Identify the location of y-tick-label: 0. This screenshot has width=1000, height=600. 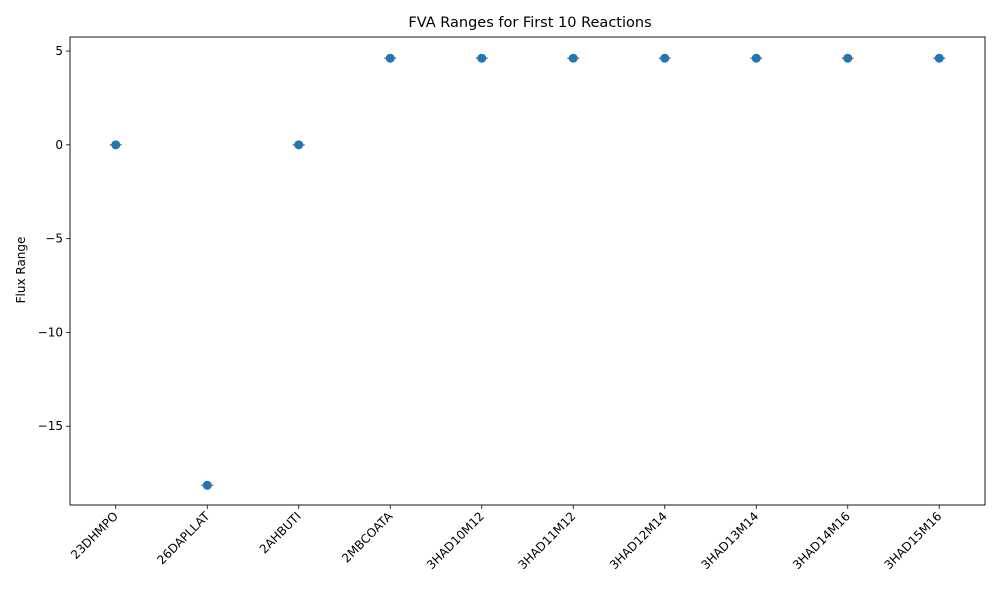
(59, 145).